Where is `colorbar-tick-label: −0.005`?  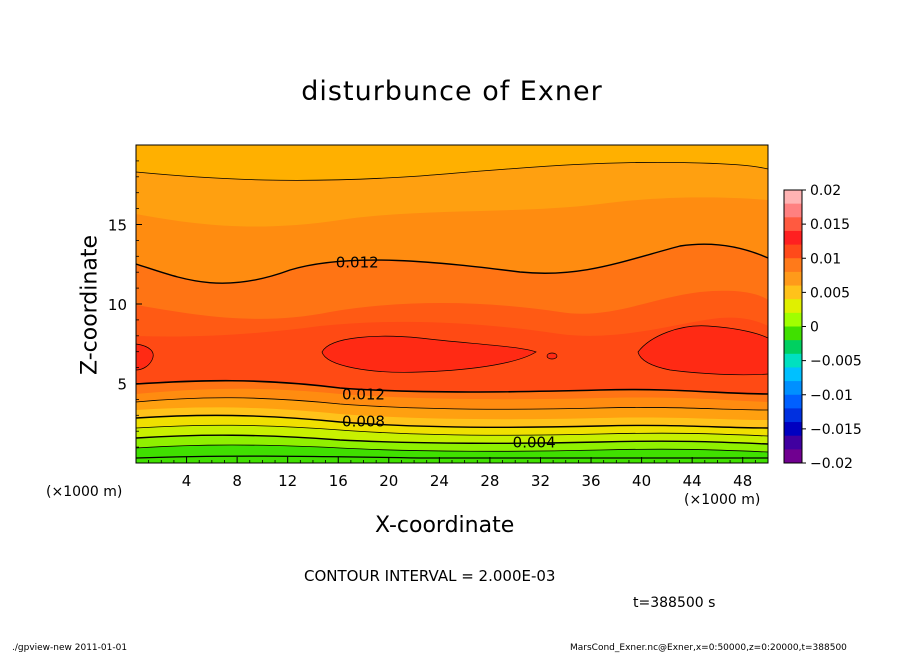 colorbar-tick-label: −0.005 is located at coordinates (836, 362).